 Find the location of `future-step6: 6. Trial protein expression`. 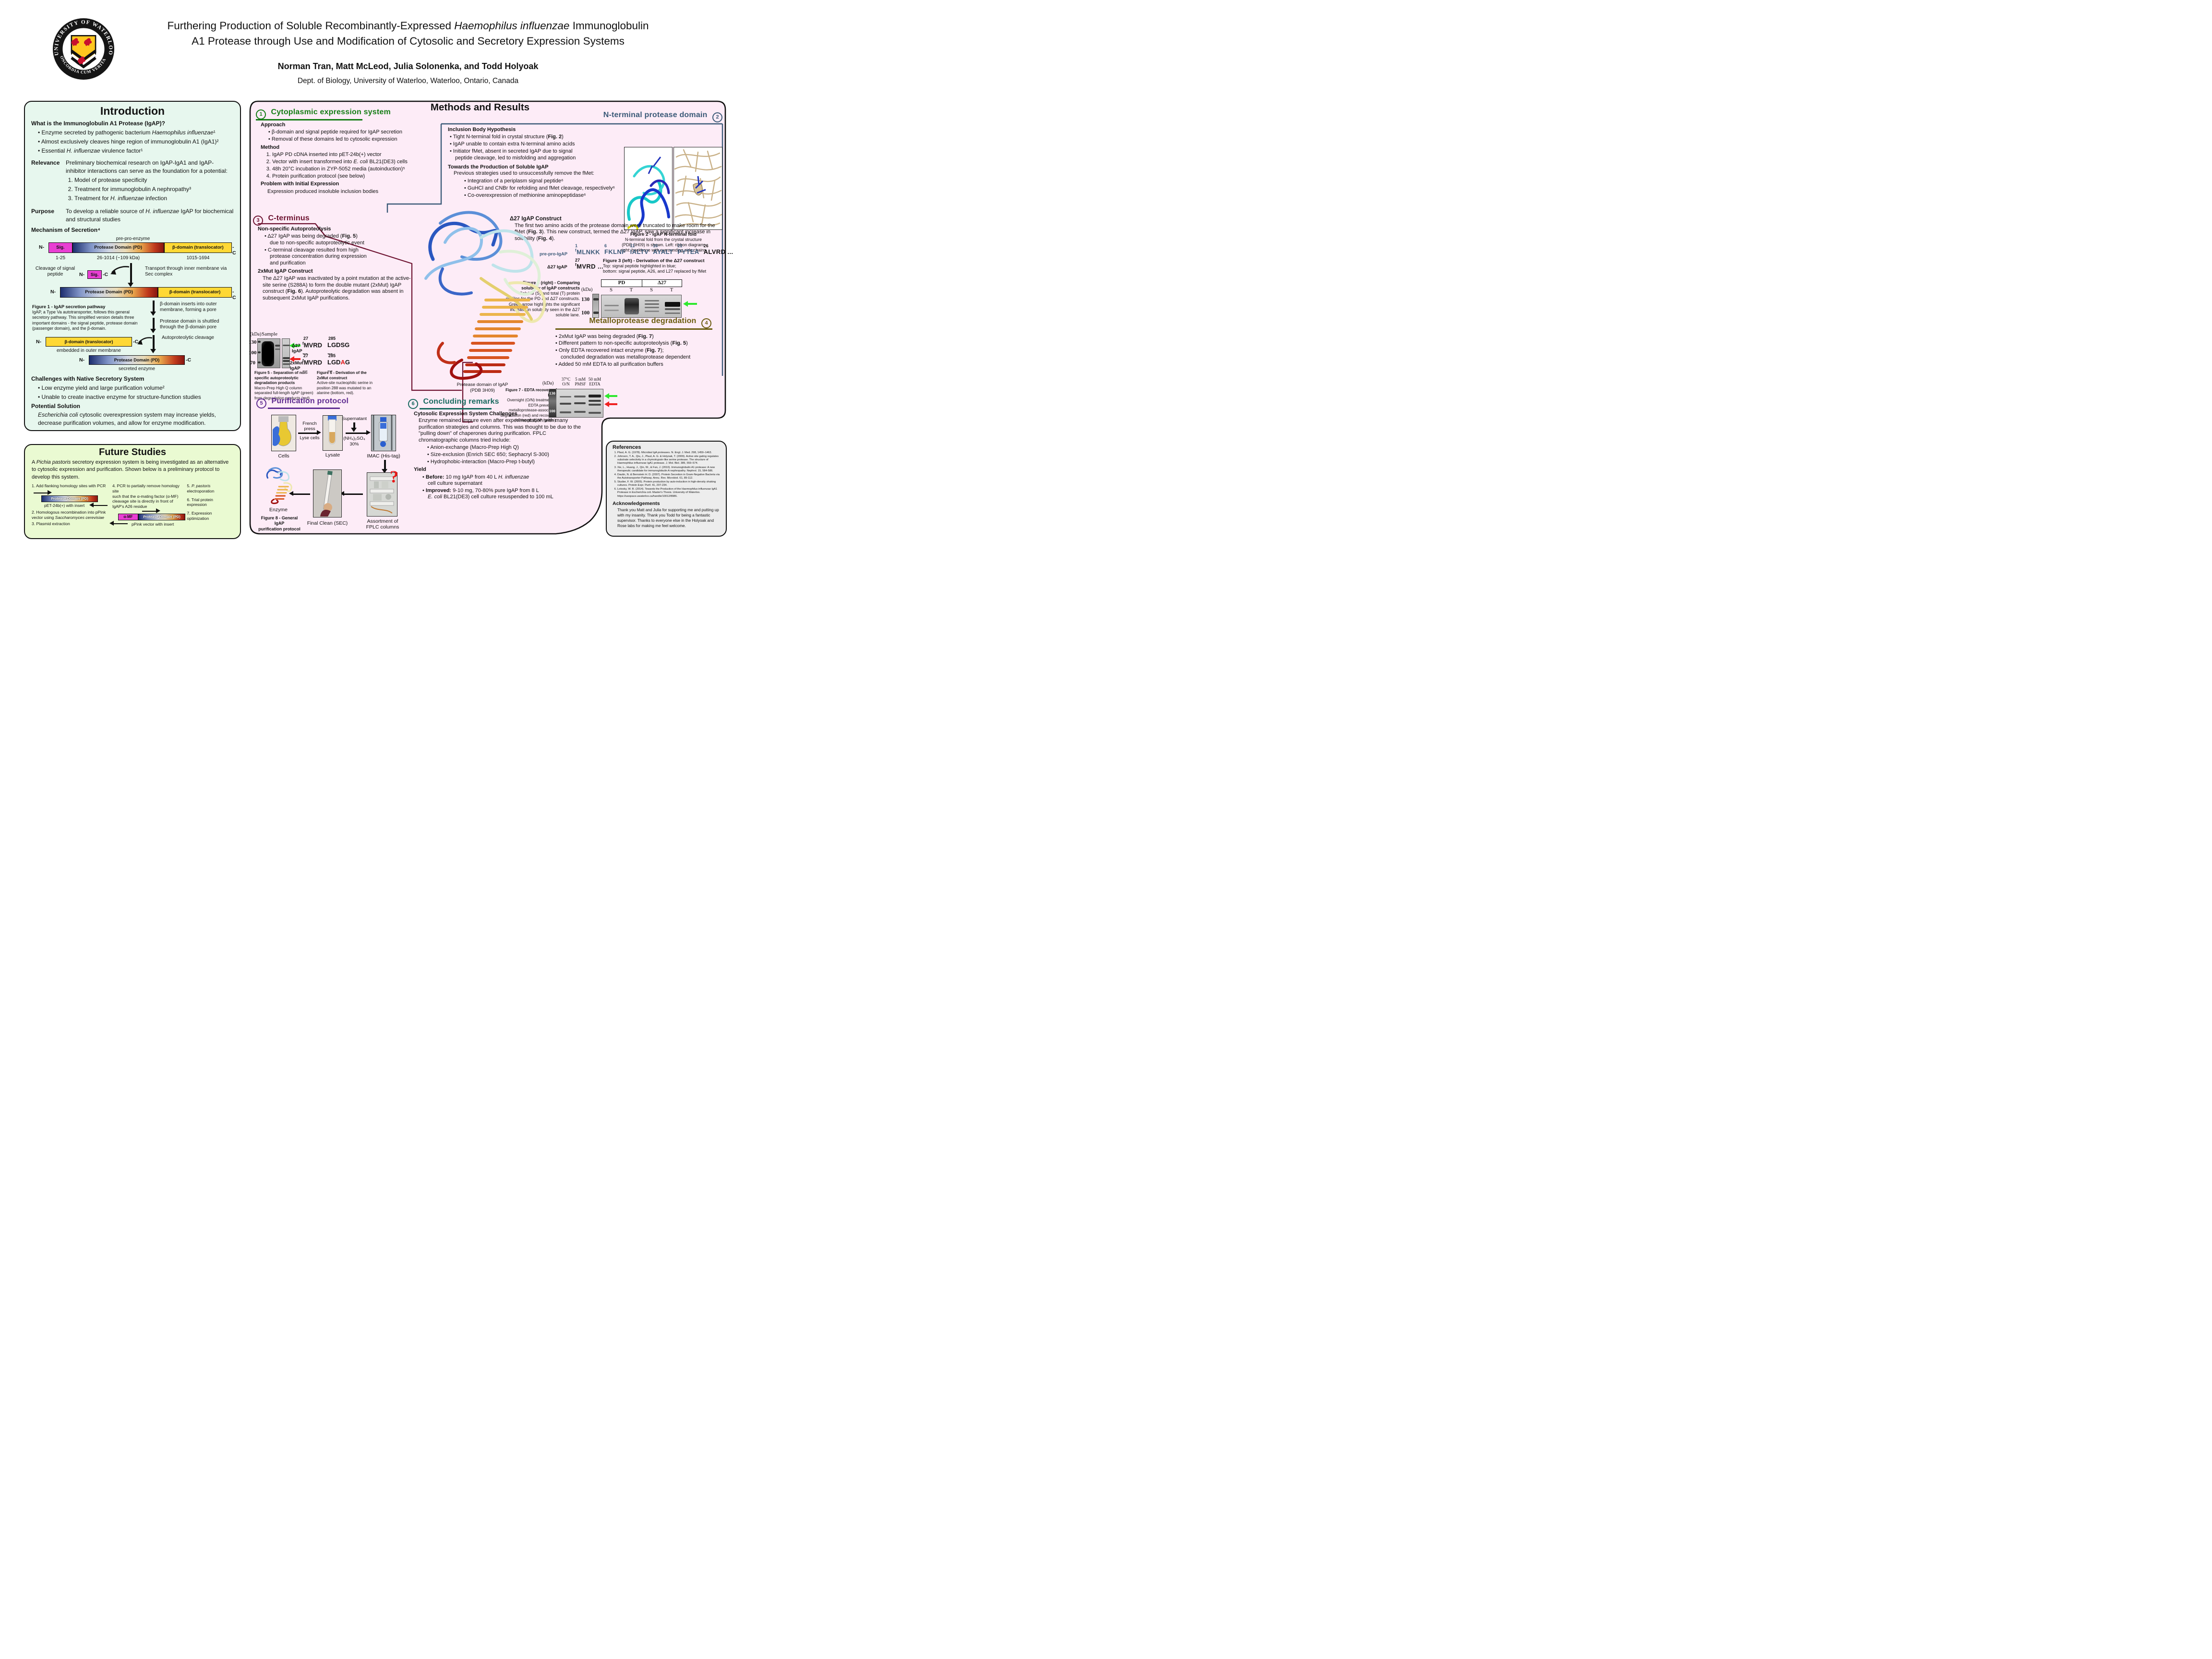

future-step6: 6. Trial protein expression is located at coordinates (200, 502).